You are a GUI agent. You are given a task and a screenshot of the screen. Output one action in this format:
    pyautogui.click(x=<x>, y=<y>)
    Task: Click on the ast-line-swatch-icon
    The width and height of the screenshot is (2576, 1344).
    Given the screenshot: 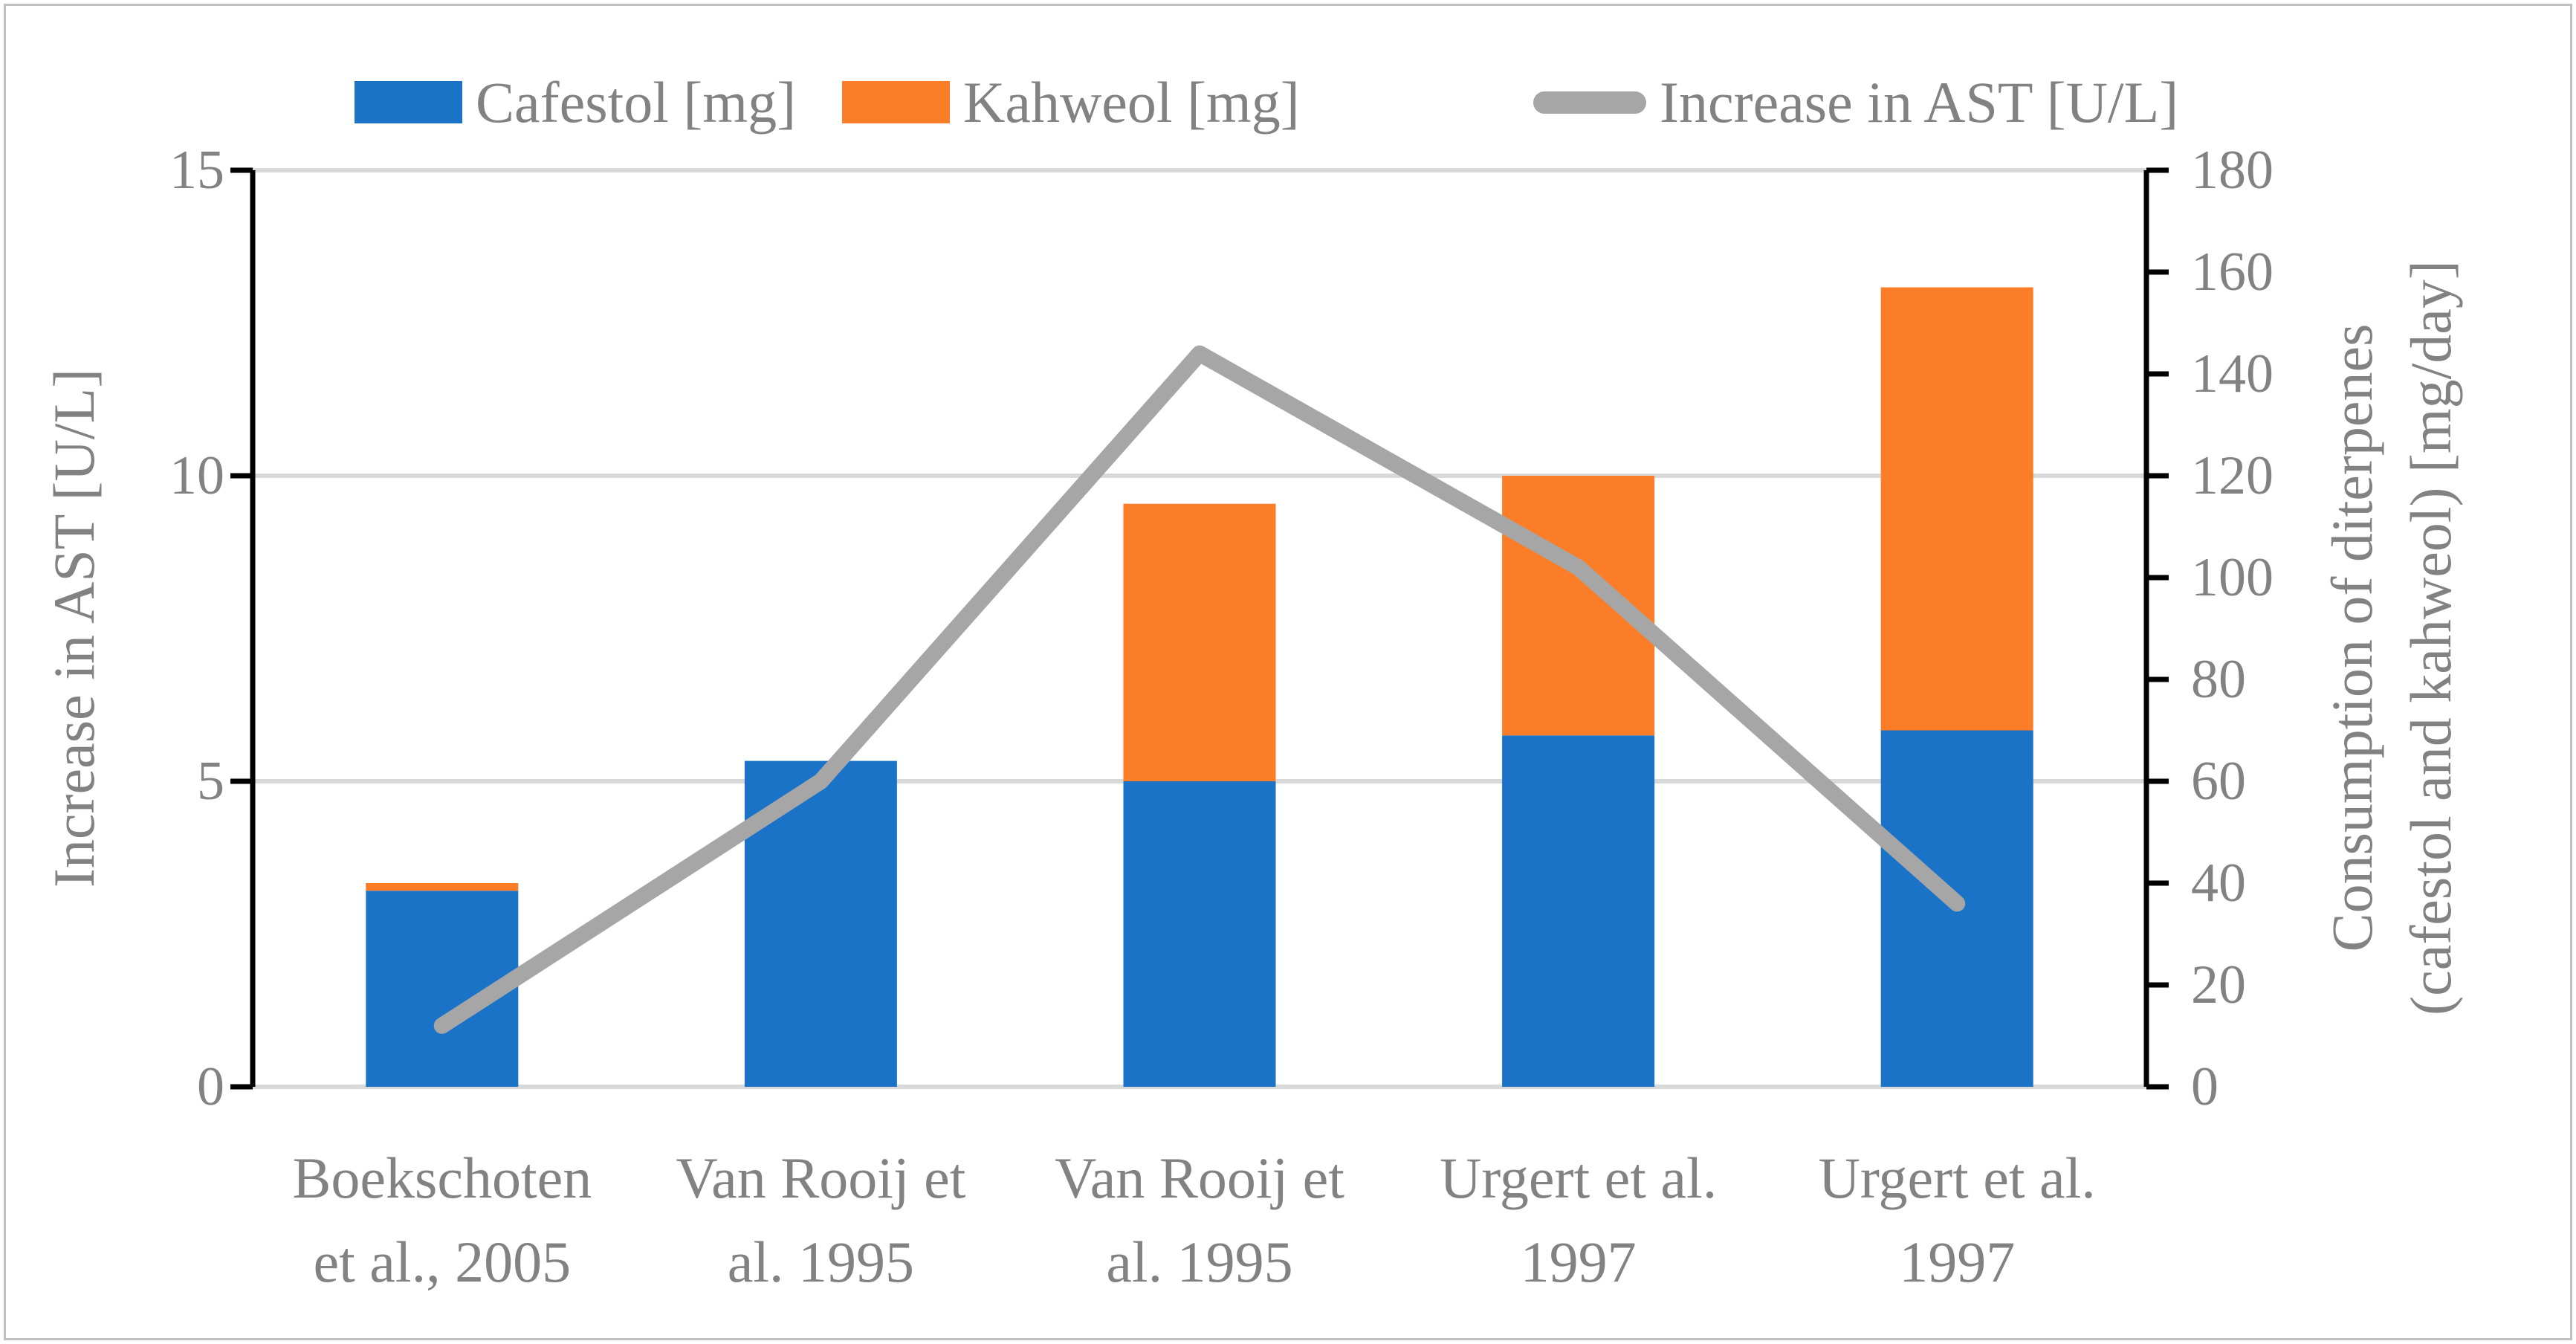 What is the action you would take?
    pyautogui.click(x=1589, y=102)
    